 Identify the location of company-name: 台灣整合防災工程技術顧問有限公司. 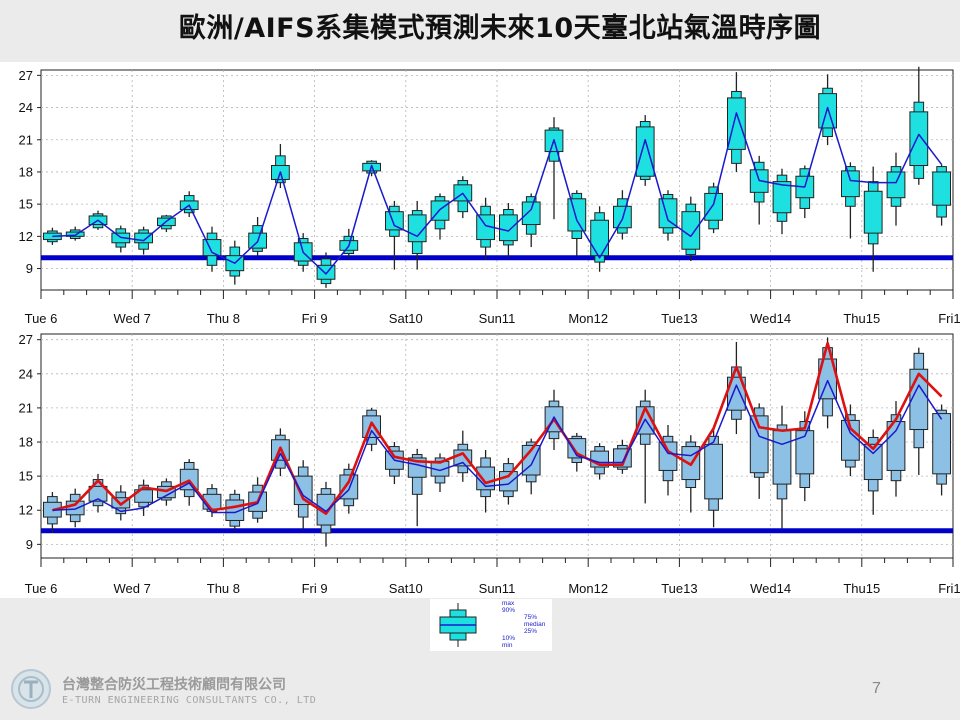
(174, 685).